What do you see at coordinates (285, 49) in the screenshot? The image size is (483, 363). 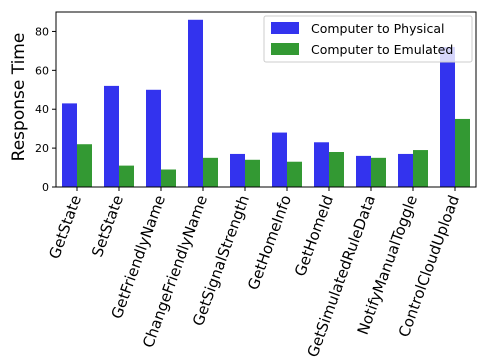 I see `legend-swatch-computer-to-emulated` at bounding box center [285, 49].